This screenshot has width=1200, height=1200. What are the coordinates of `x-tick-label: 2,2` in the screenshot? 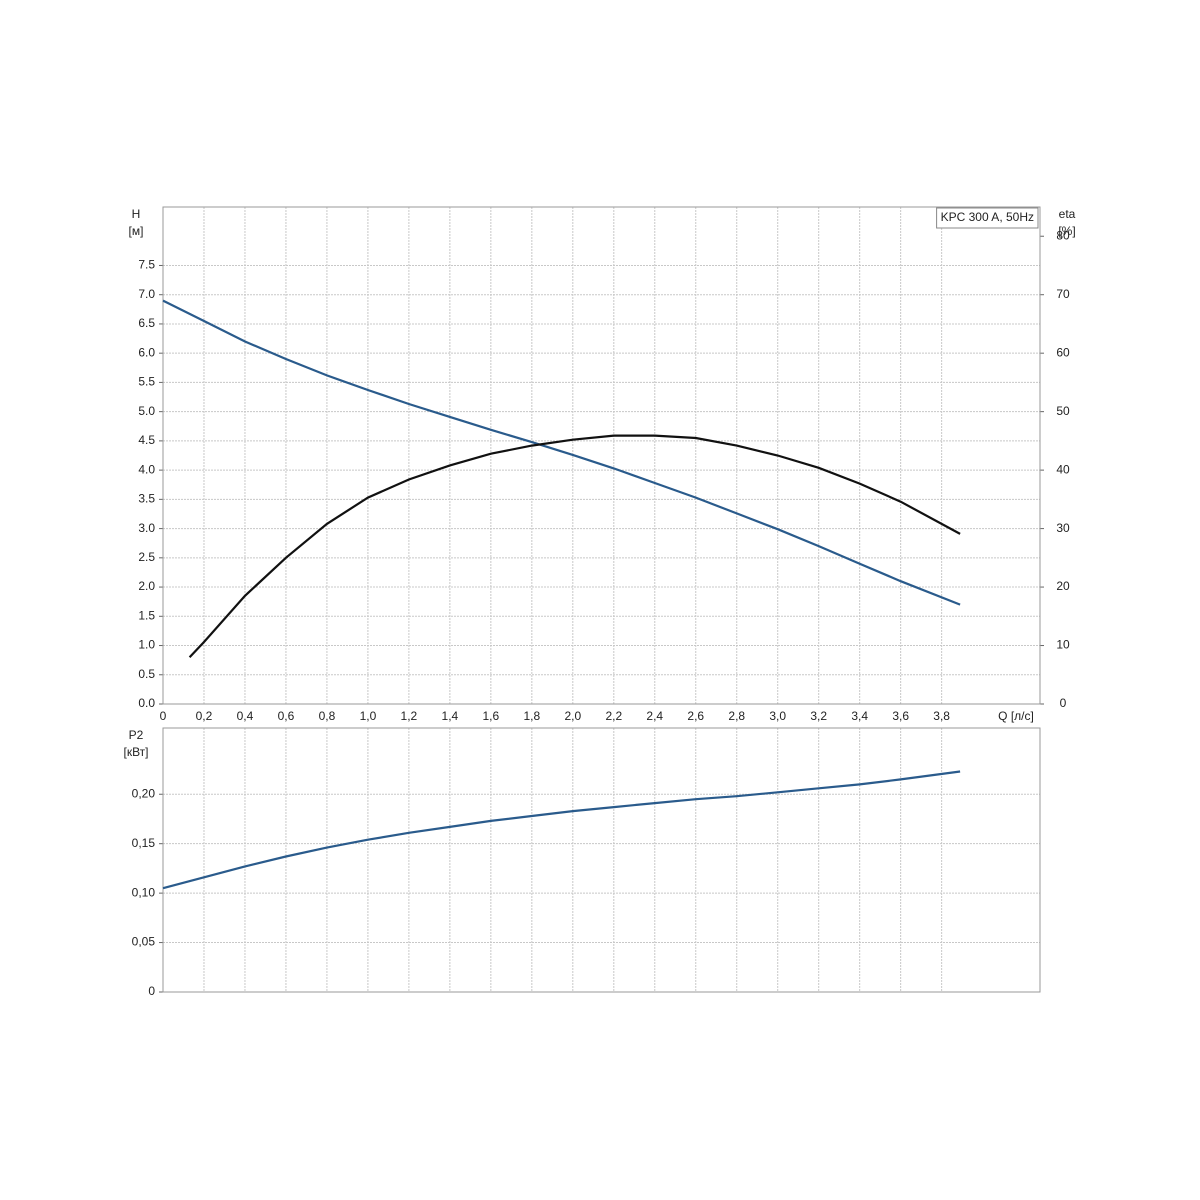 It's located at (613, 716).